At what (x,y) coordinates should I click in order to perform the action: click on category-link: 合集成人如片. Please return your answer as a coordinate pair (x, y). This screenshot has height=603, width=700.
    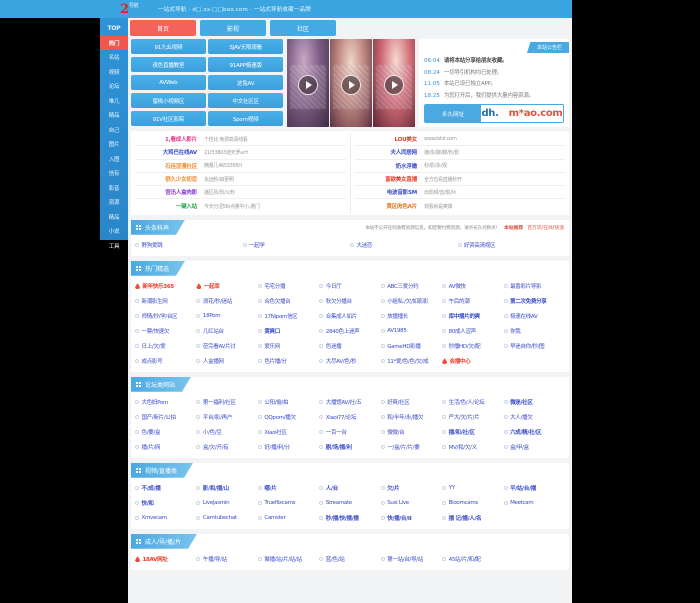
    Looking at the image, I should click on (349, 316).